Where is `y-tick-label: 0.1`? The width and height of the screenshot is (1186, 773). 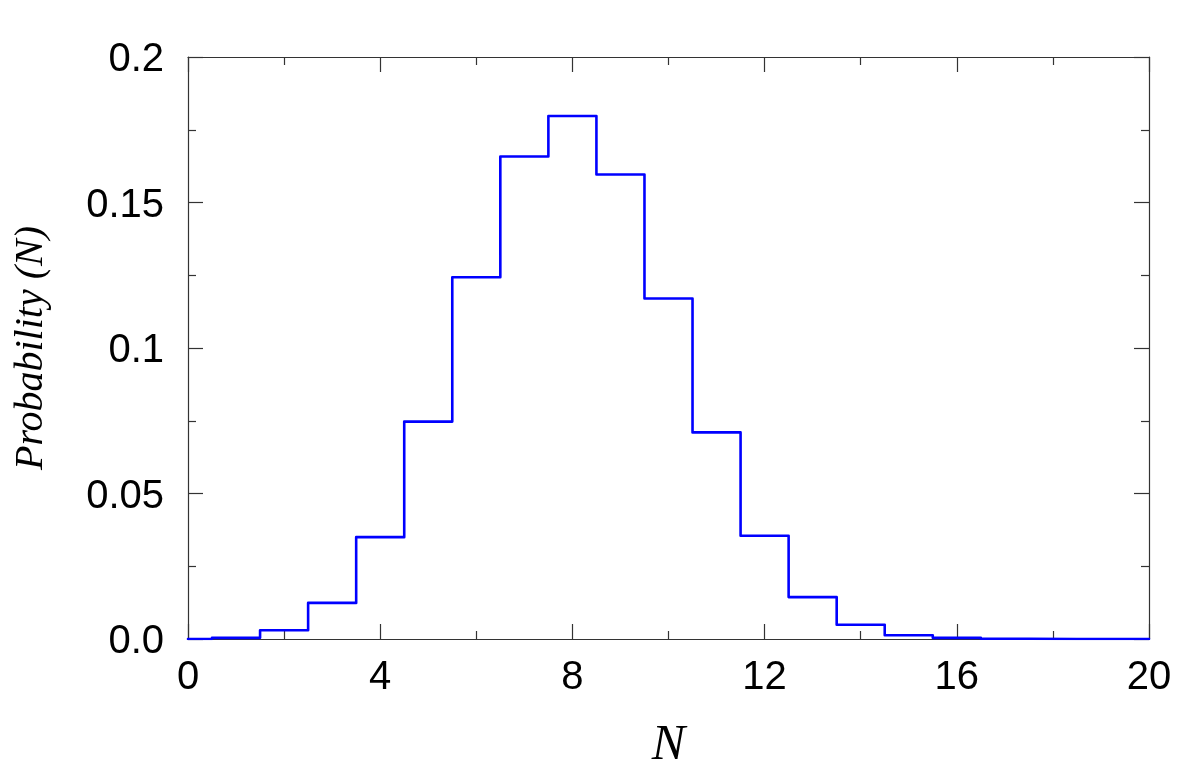
y-tick-label: 0.1 is located at coordinates (136, 348).